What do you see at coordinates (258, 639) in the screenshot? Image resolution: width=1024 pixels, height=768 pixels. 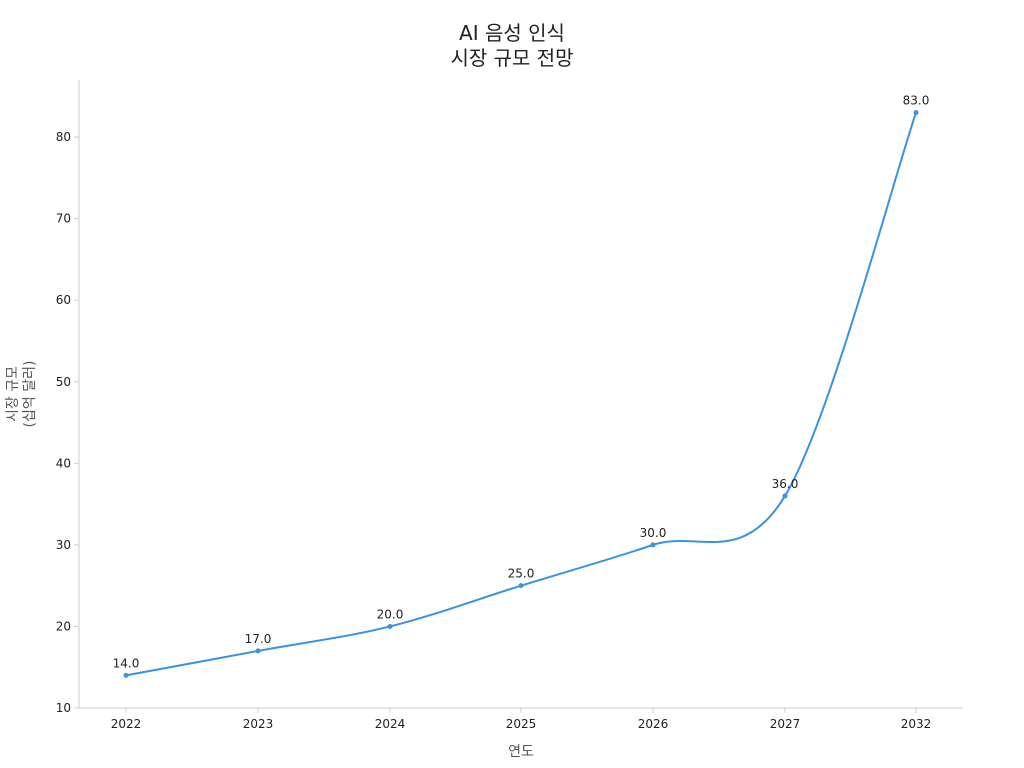 I see `data-label: 17.0` at bounding box center [258, 639].